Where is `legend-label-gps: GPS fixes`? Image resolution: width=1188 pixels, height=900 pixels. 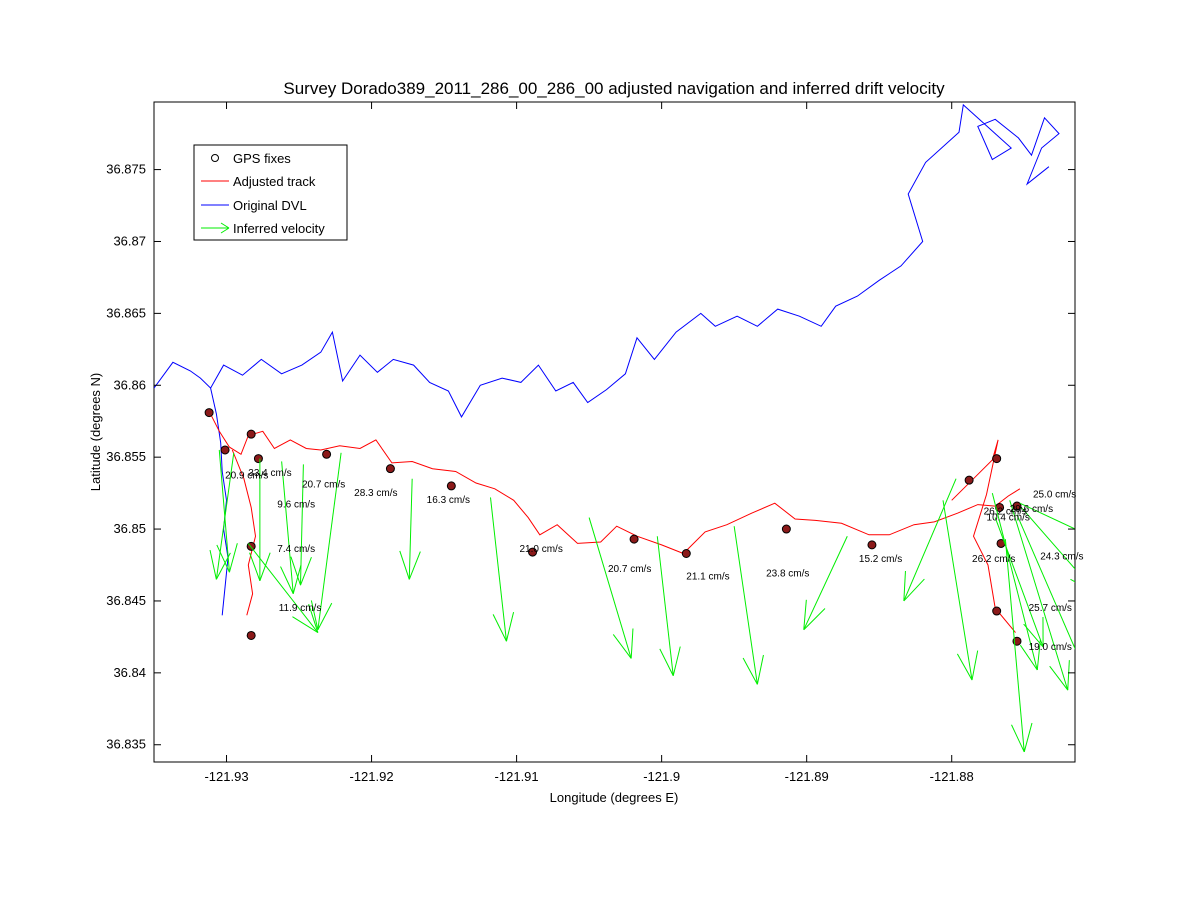 legend-label-gps: GPS fixes is located at coordinates (262, 158).